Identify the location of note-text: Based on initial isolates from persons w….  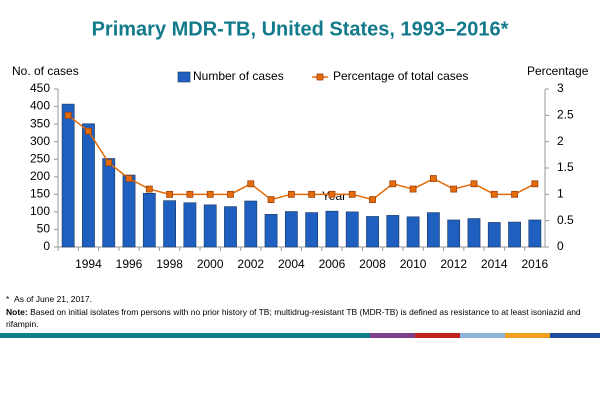
(293, 318).